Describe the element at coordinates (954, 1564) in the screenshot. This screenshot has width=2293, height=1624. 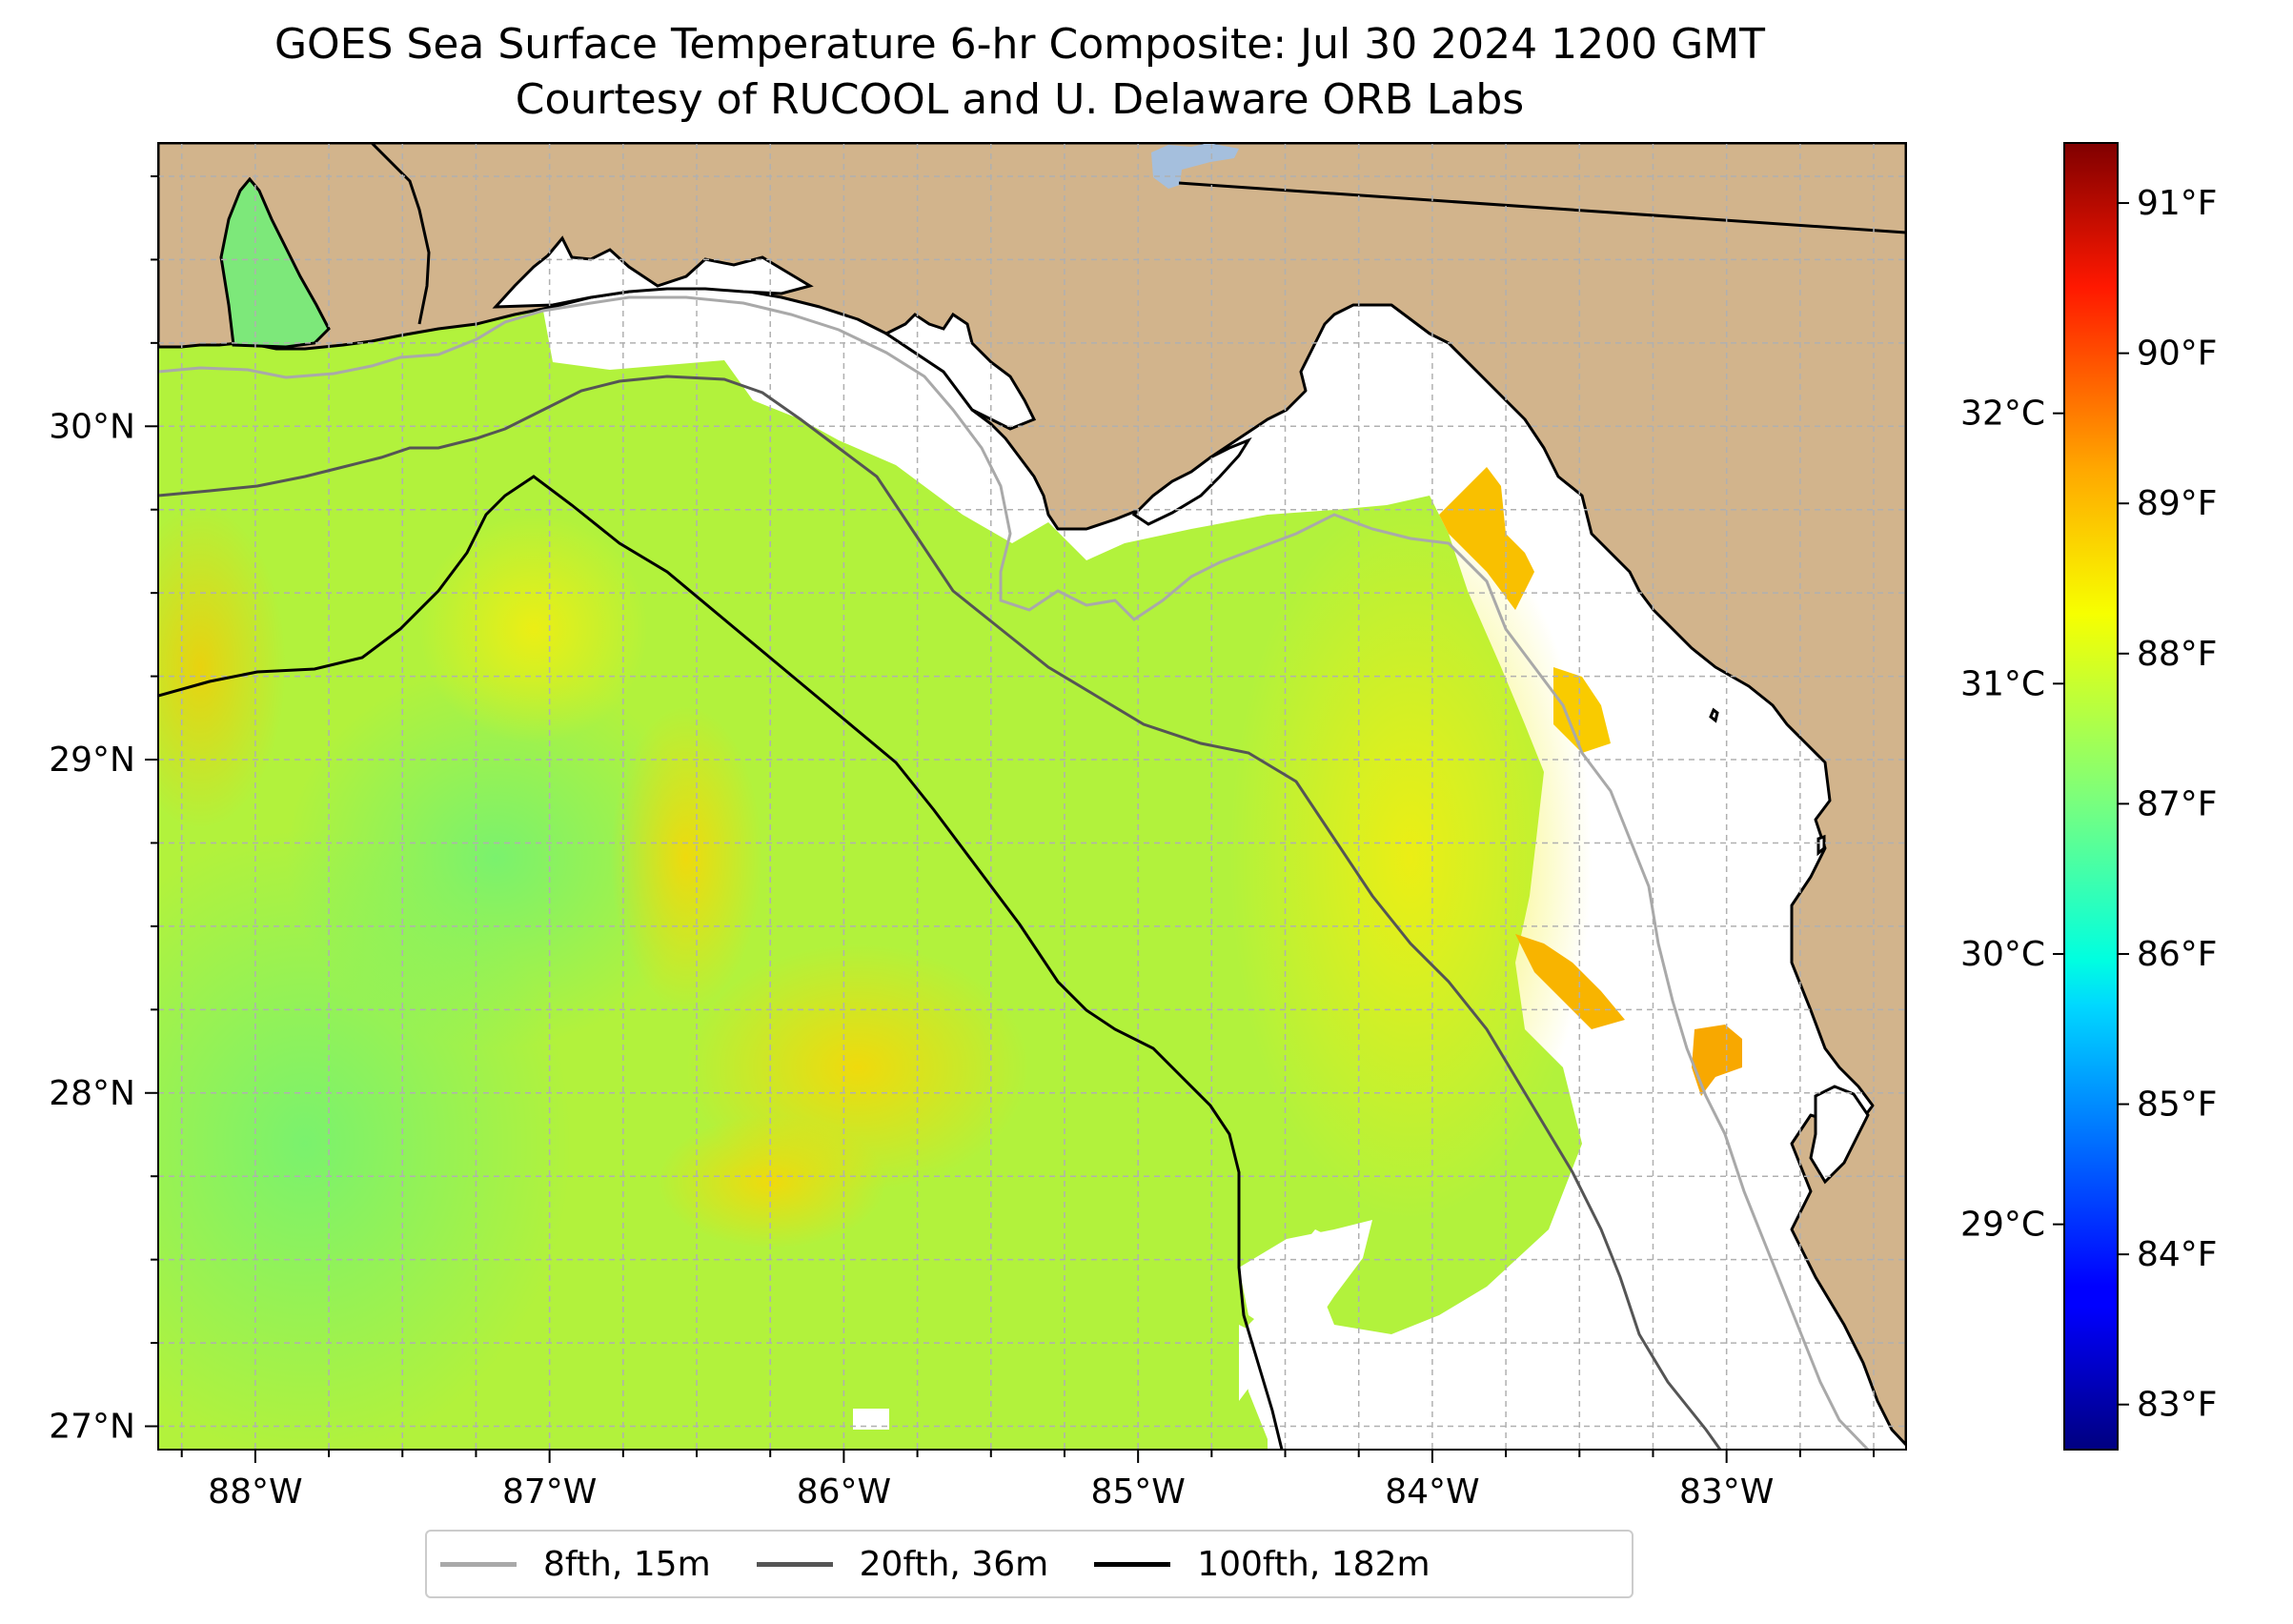
I see `legend-label-20fth: 20fth, 36m` at that location.